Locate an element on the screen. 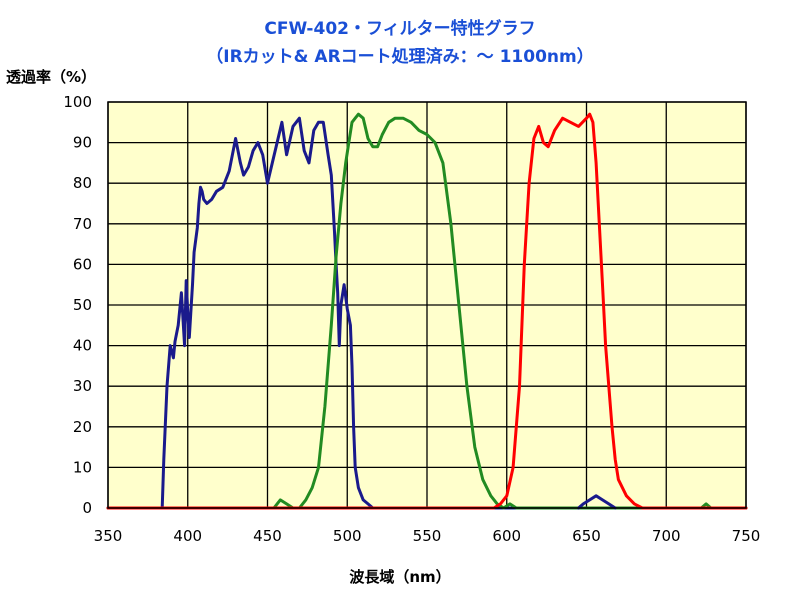 The image size is (800, 600). x-tick-label: 350 is located at coordinates (108, 536).